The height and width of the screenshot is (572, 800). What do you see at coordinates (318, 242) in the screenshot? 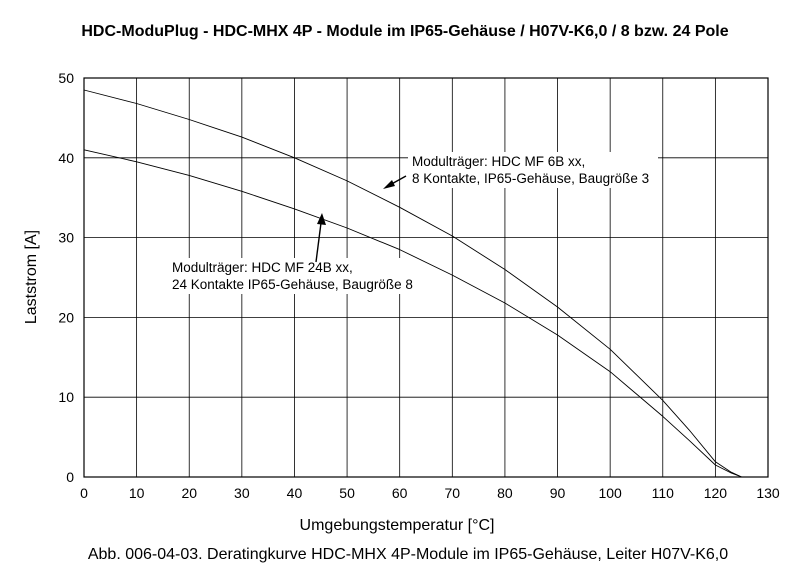
I see `annotation-2-arrow` at bounding box center [318, 242].